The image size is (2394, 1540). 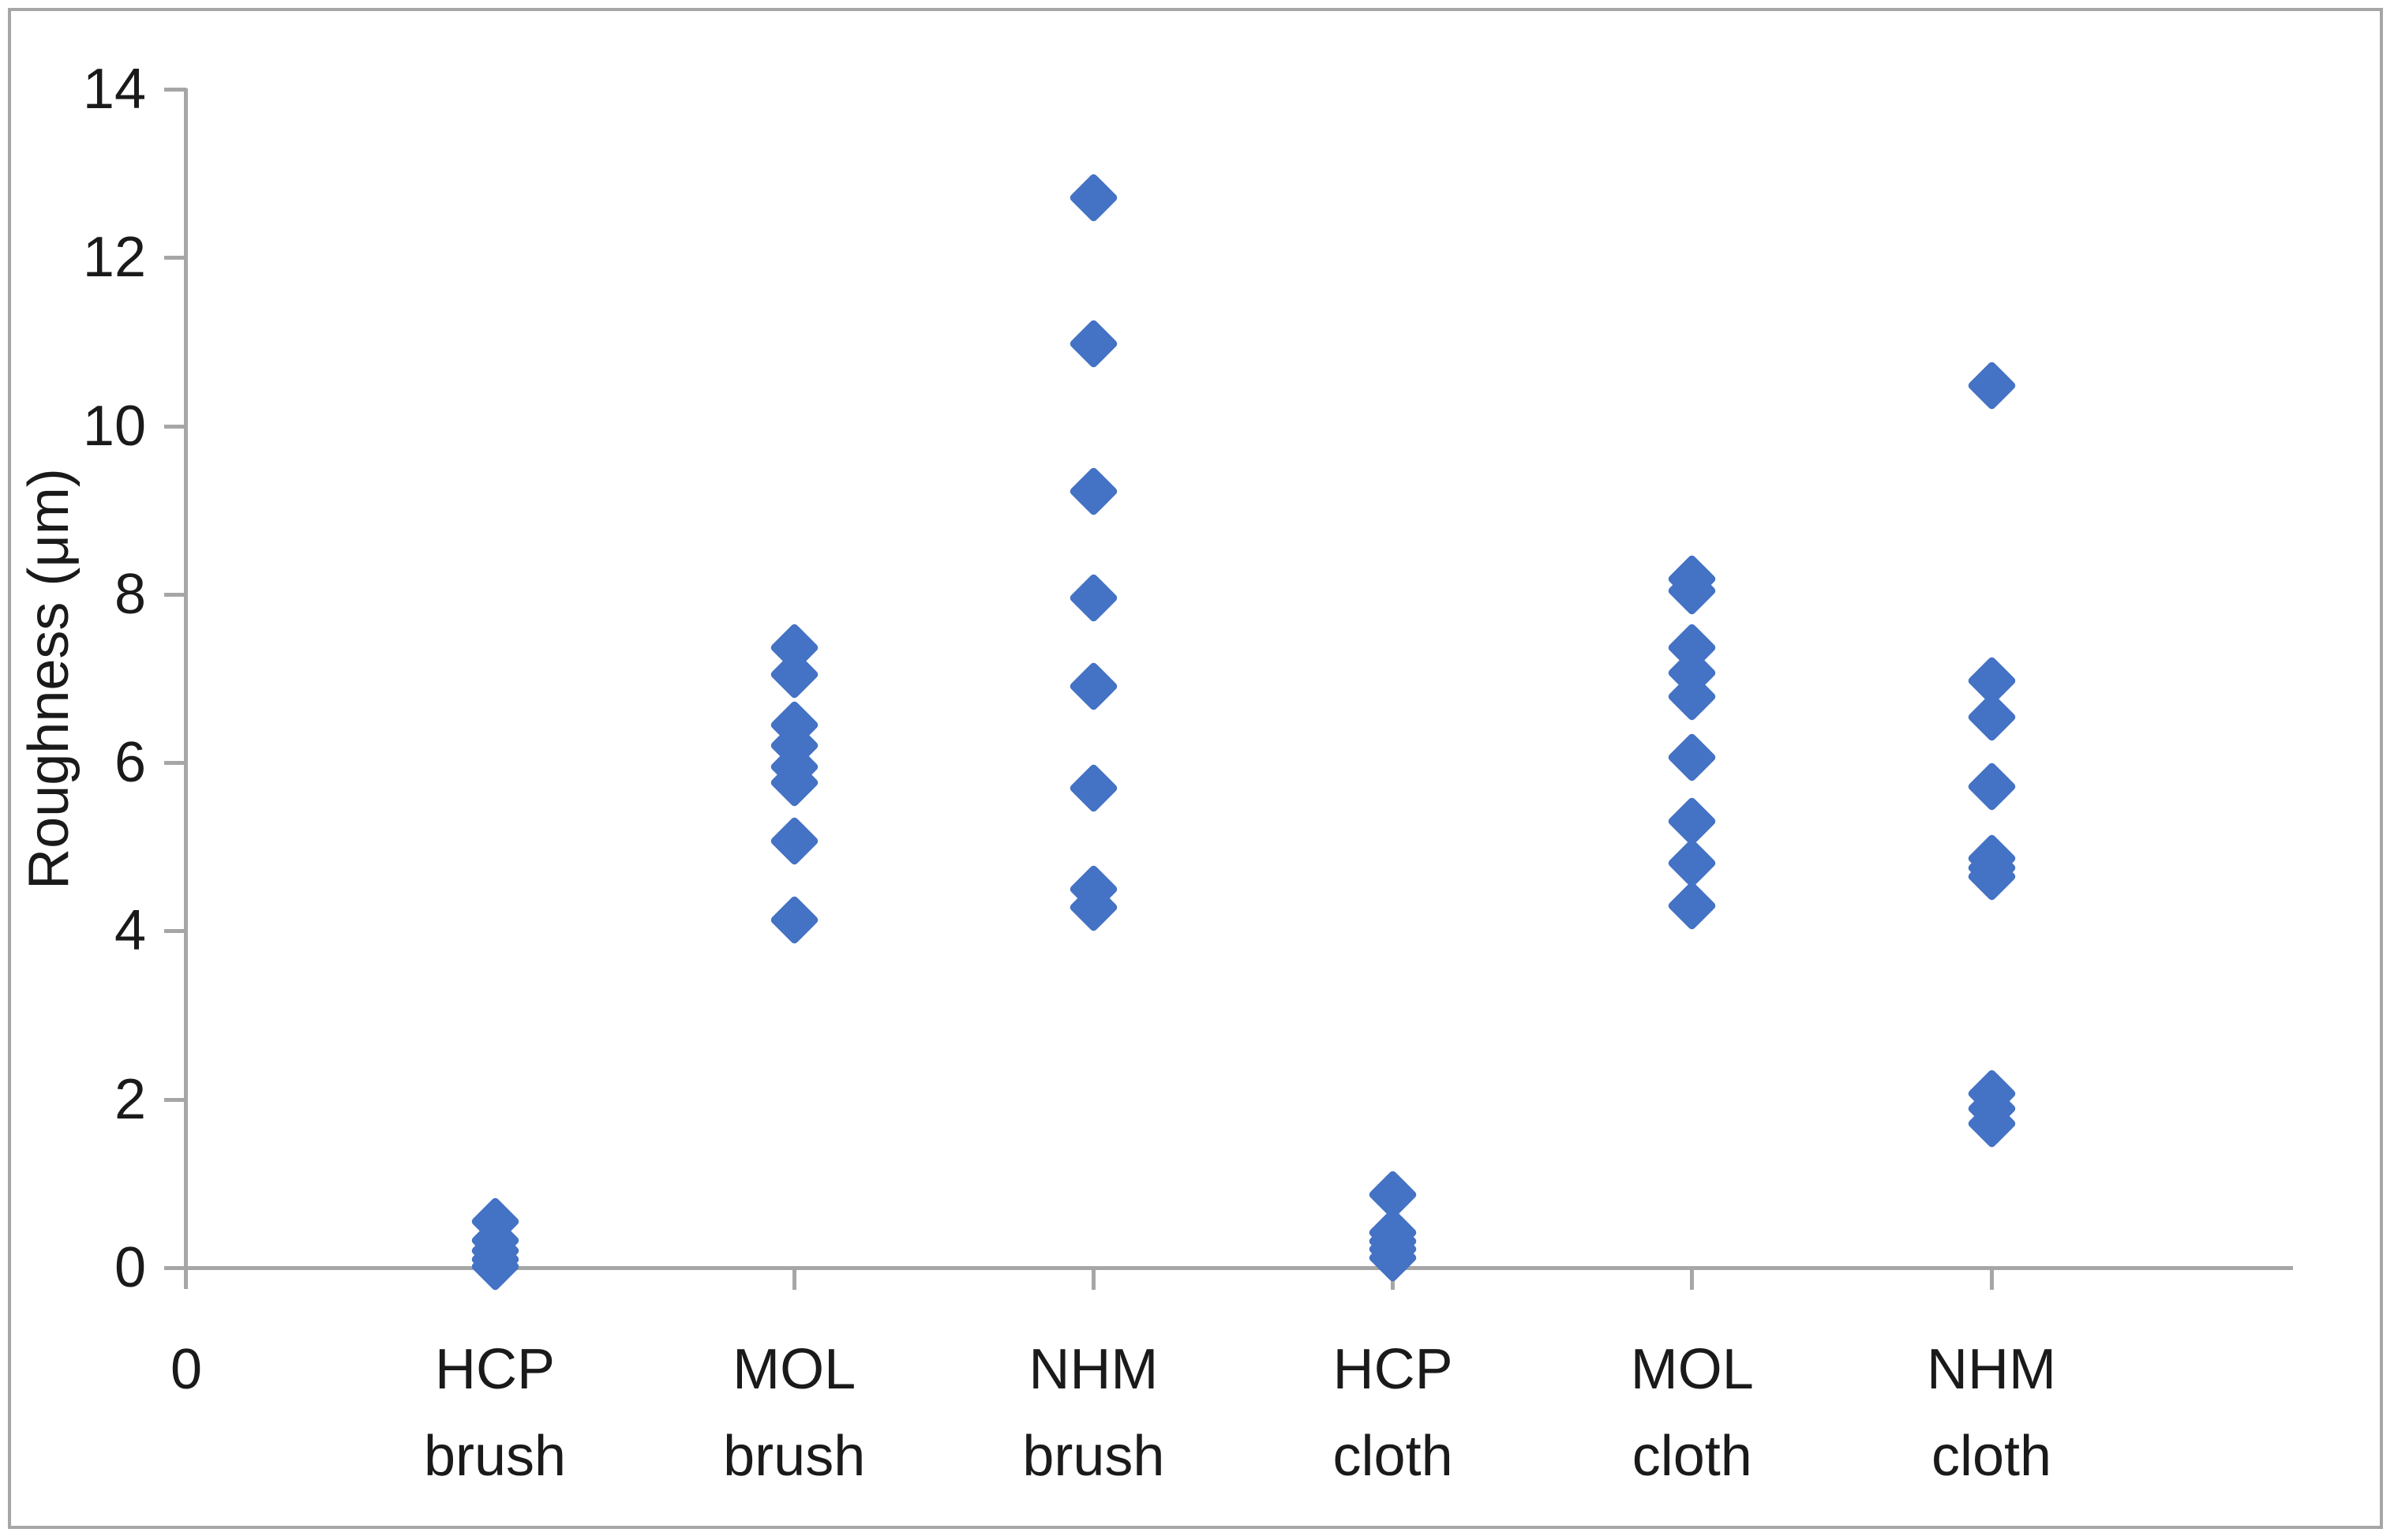 What do you see at coordinates (495, 1413) in the screenshot?
I see `x-category-label: HCP brush` at bounding box center [495, 1413].